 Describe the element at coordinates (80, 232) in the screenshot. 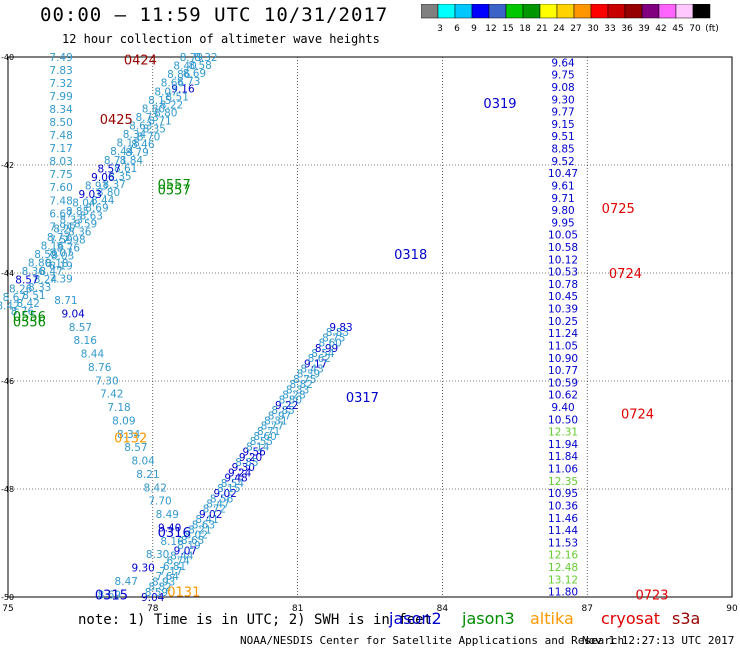

I see `swh-value: 8.36` at that location.